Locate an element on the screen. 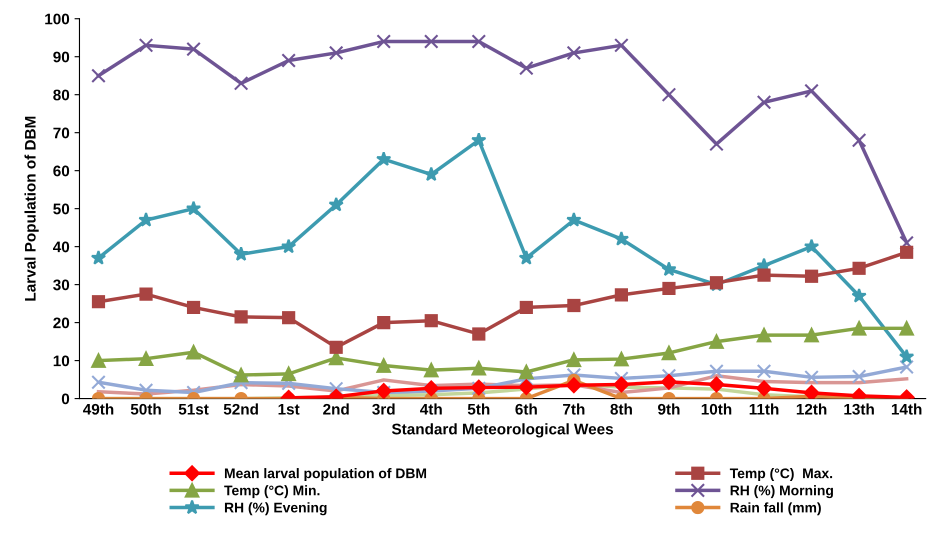 This screenshot has width=935, height=535. y-tick-label: 60 is located at coordinates (61, 171).